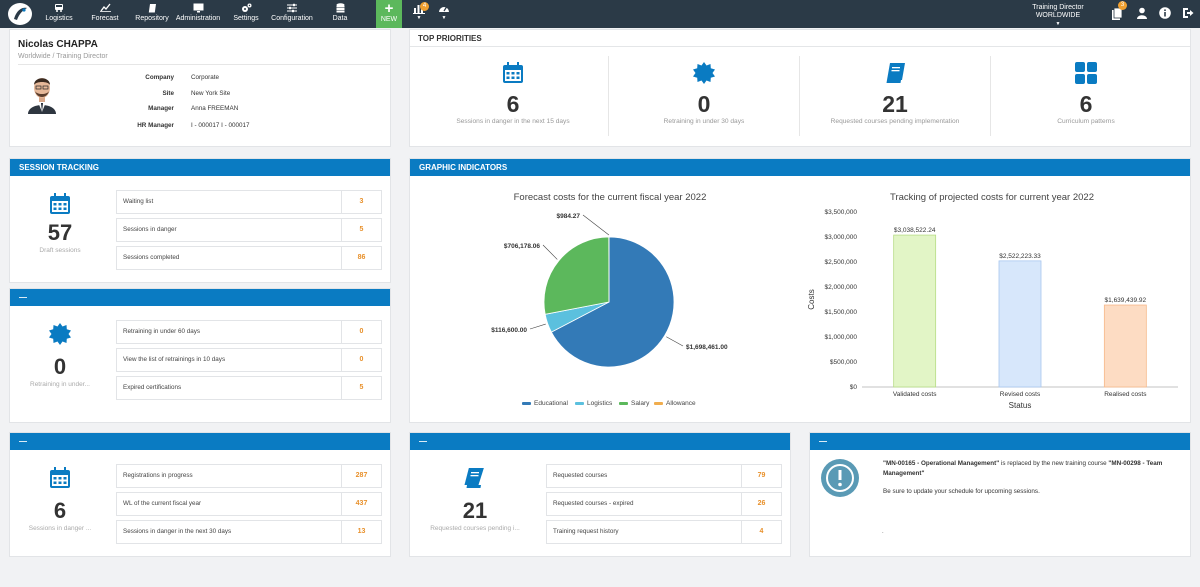  I want to click on nav-label: Data, so click(340, 18).